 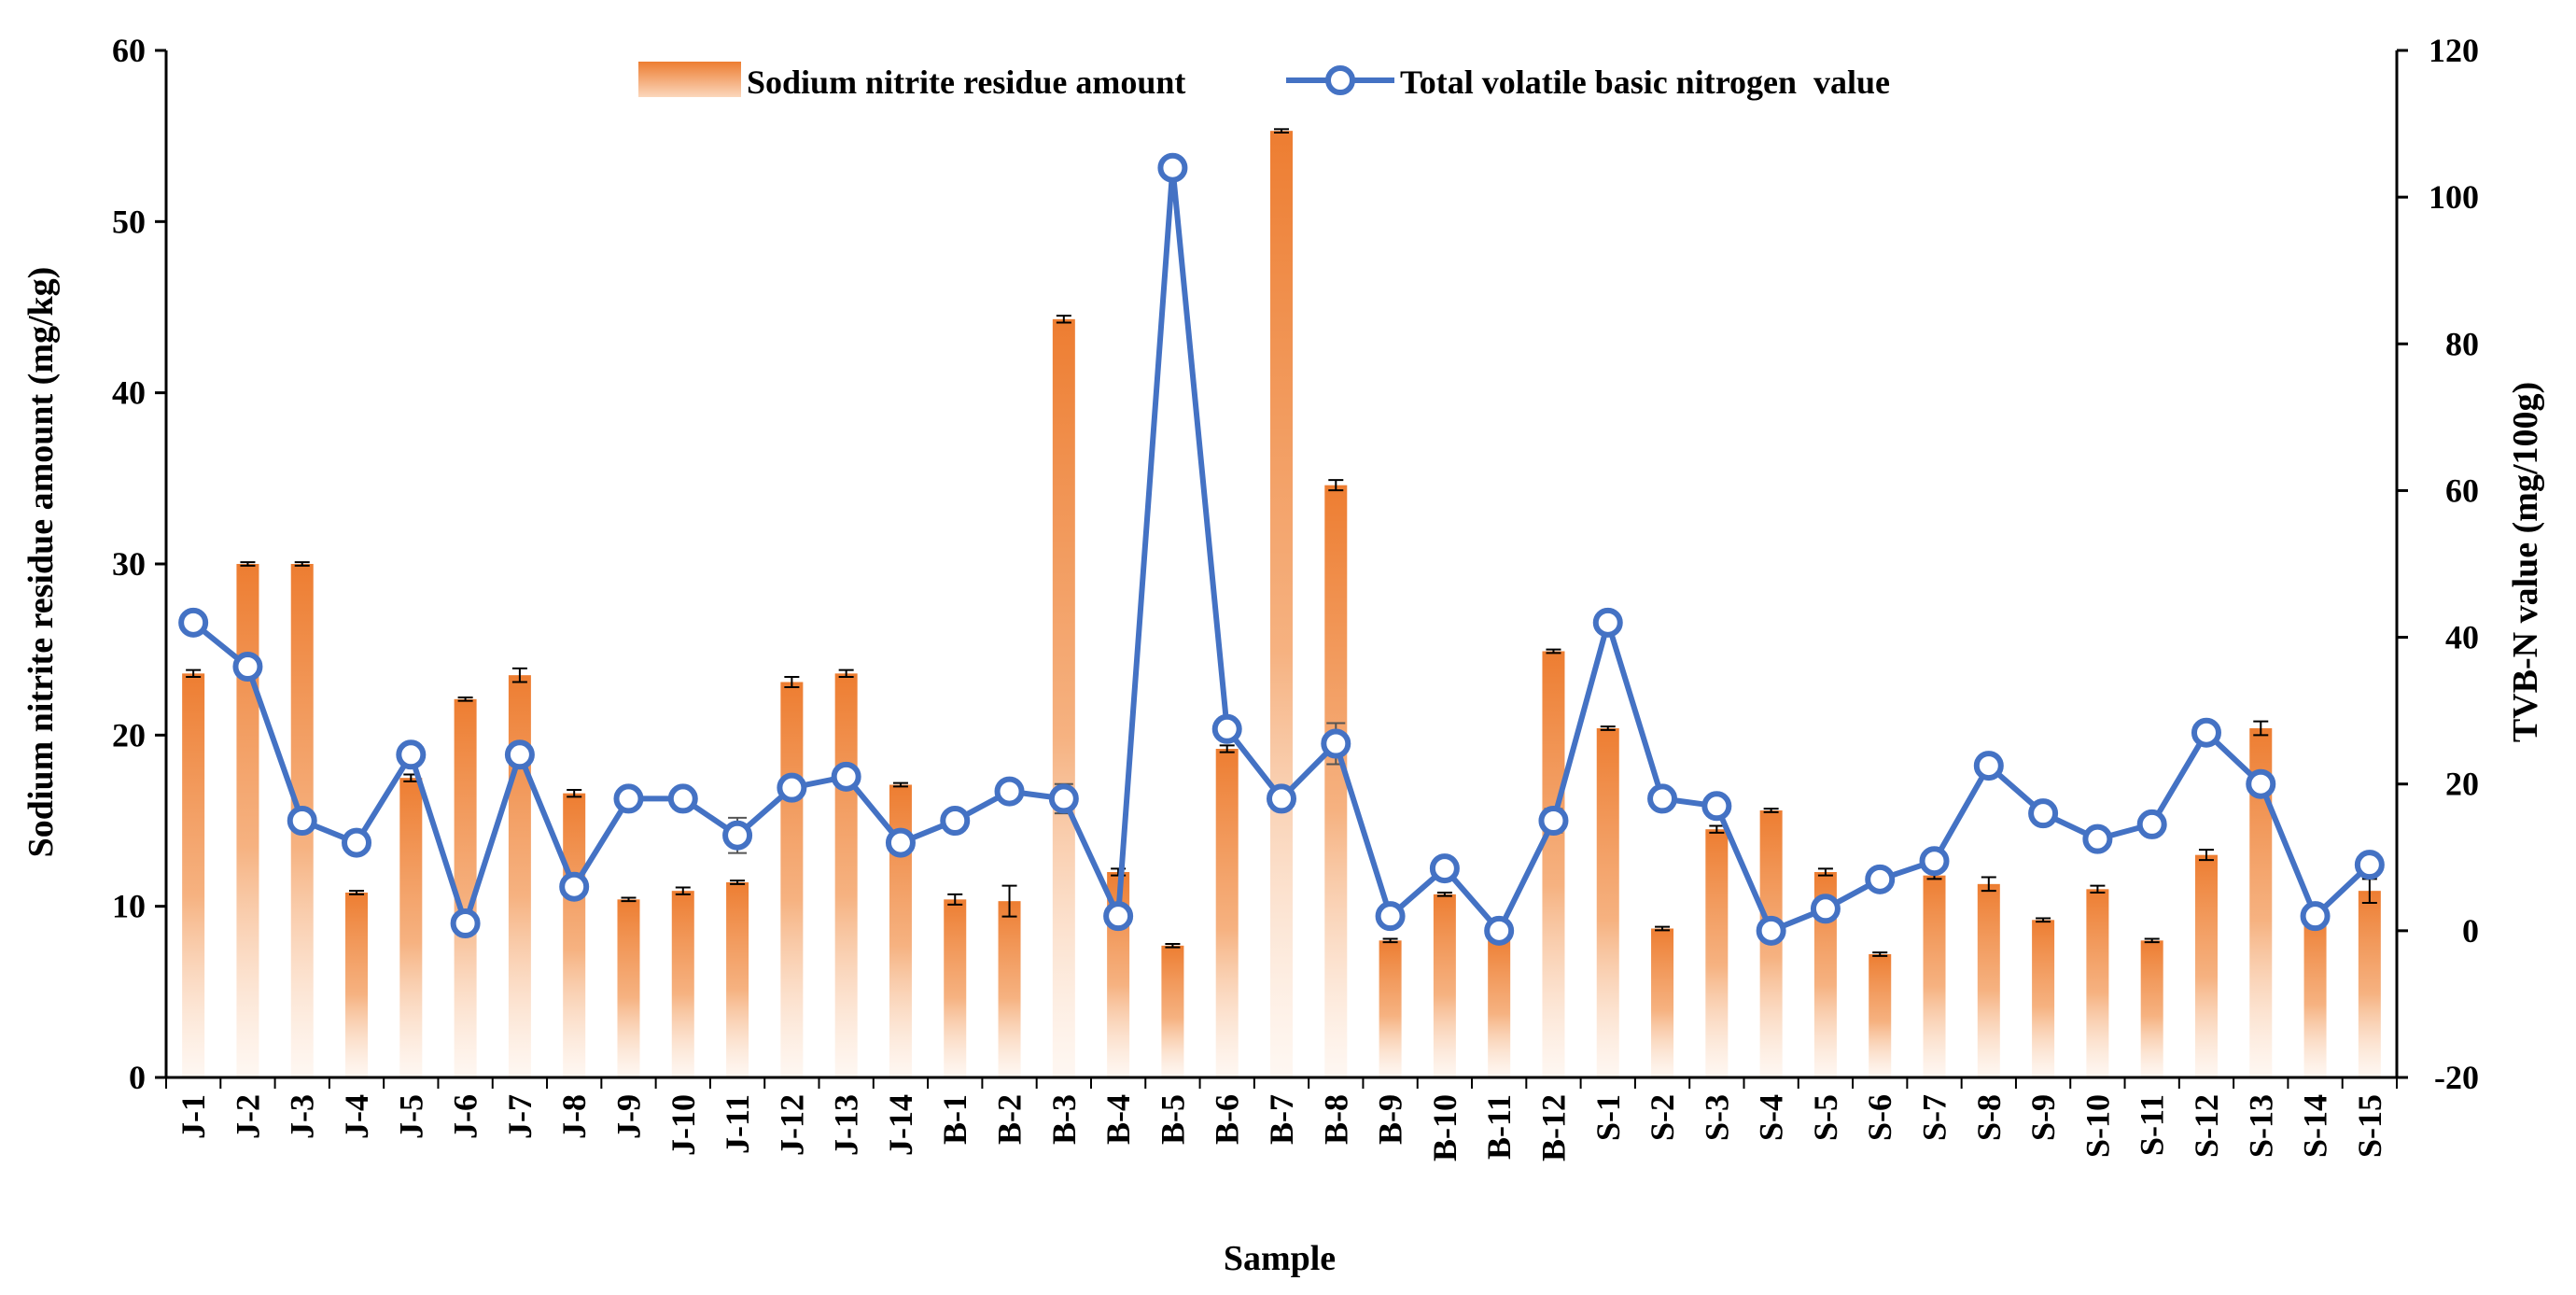 What do you see at coordinates (574, 1117) in the screenshot?
I see `x-tick-label: J-8` at bounding box center [574, 1117].